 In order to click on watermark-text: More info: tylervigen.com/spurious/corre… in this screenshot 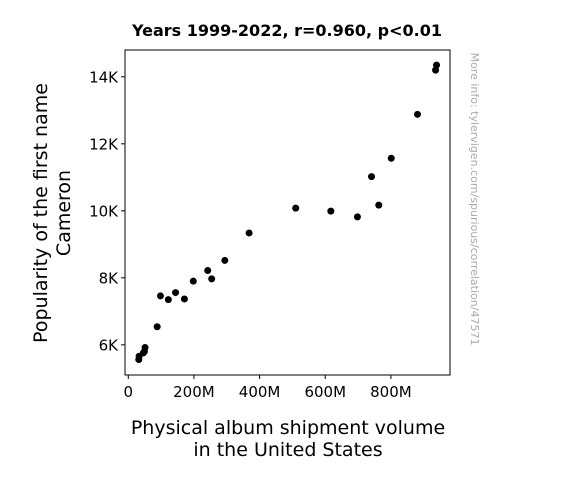, I will do `click(474, 199)`.